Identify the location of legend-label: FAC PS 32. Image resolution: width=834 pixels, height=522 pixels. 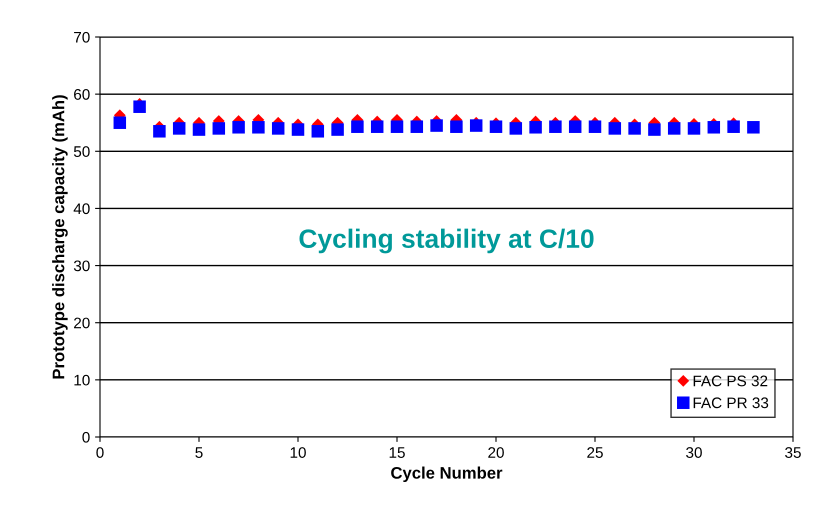
(731, 381).